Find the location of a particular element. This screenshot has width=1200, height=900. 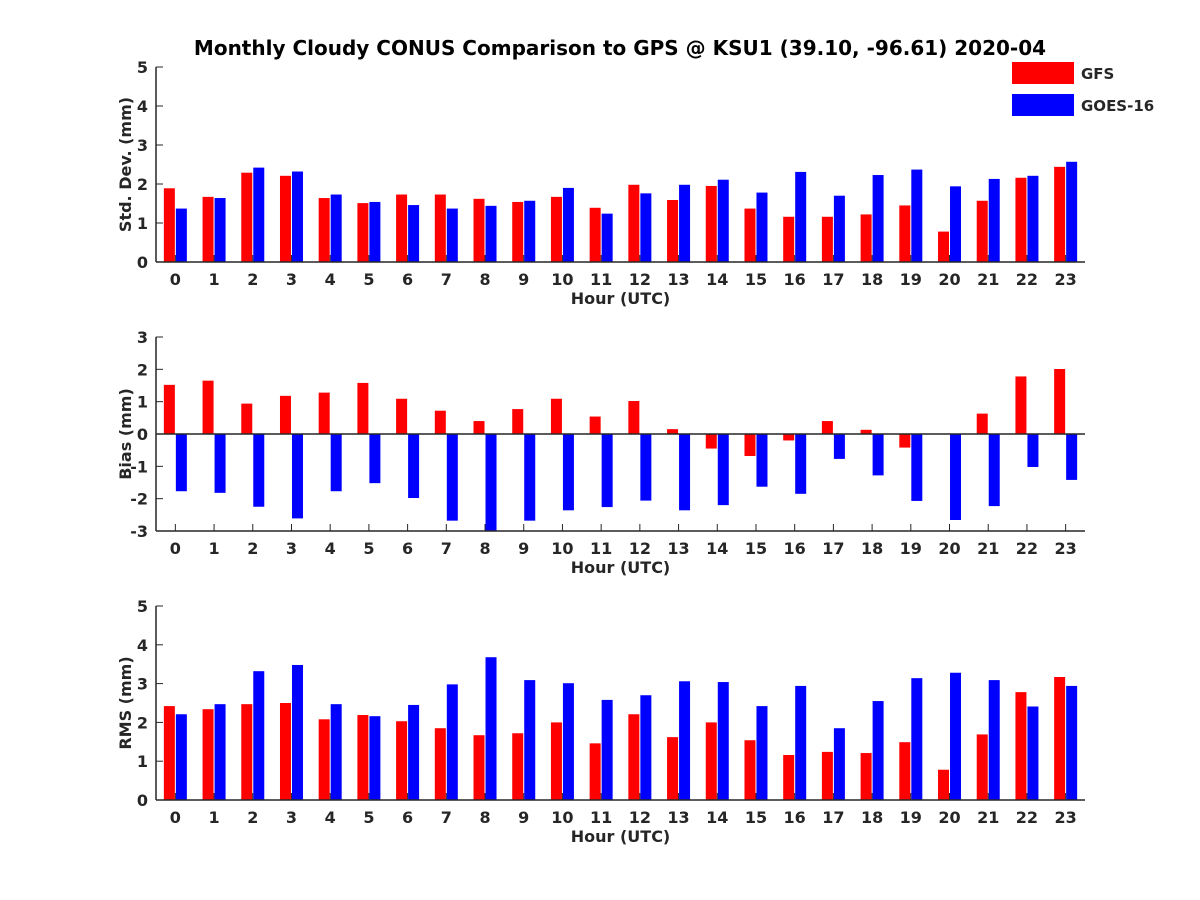

x-tick-label: 7 is located at coordinates (446, 548).